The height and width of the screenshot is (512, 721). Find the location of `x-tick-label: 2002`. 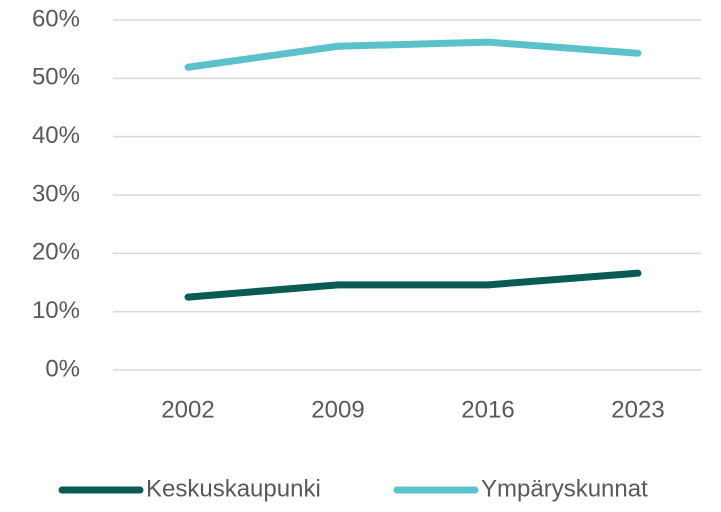

x-tick-label: 2002 is located at coordinates (187, 409).